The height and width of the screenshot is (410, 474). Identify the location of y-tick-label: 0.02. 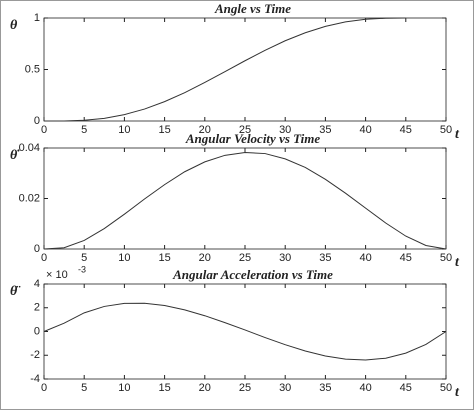
(29, 198).